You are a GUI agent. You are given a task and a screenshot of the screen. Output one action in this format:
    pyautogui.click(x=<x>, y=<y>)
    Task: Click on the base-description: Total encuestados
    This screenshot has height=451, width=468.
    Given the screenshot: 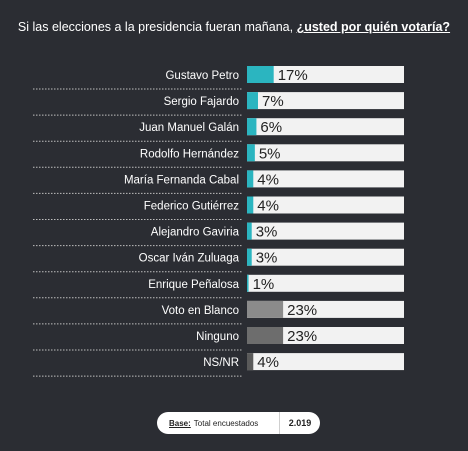 What is the action you would take?
    pyautogui.click(x=226, y=423)
    